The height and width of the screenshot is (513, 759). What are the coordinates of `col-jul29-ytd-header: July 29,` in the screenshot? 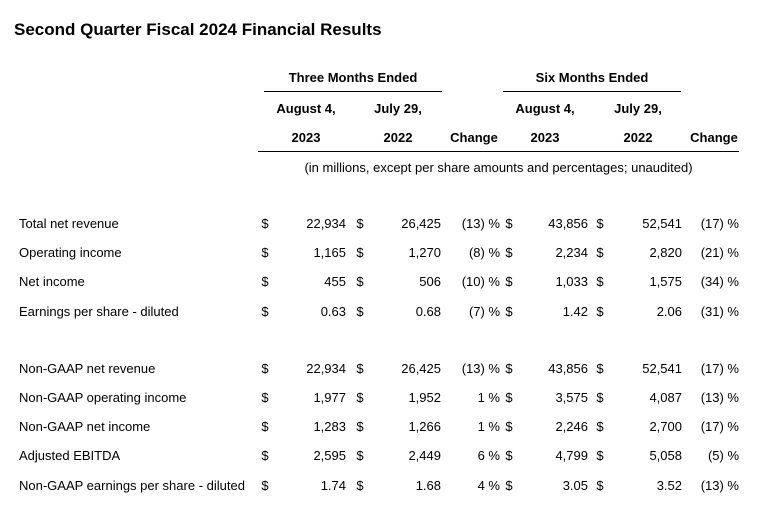 It's located at (638, 108).